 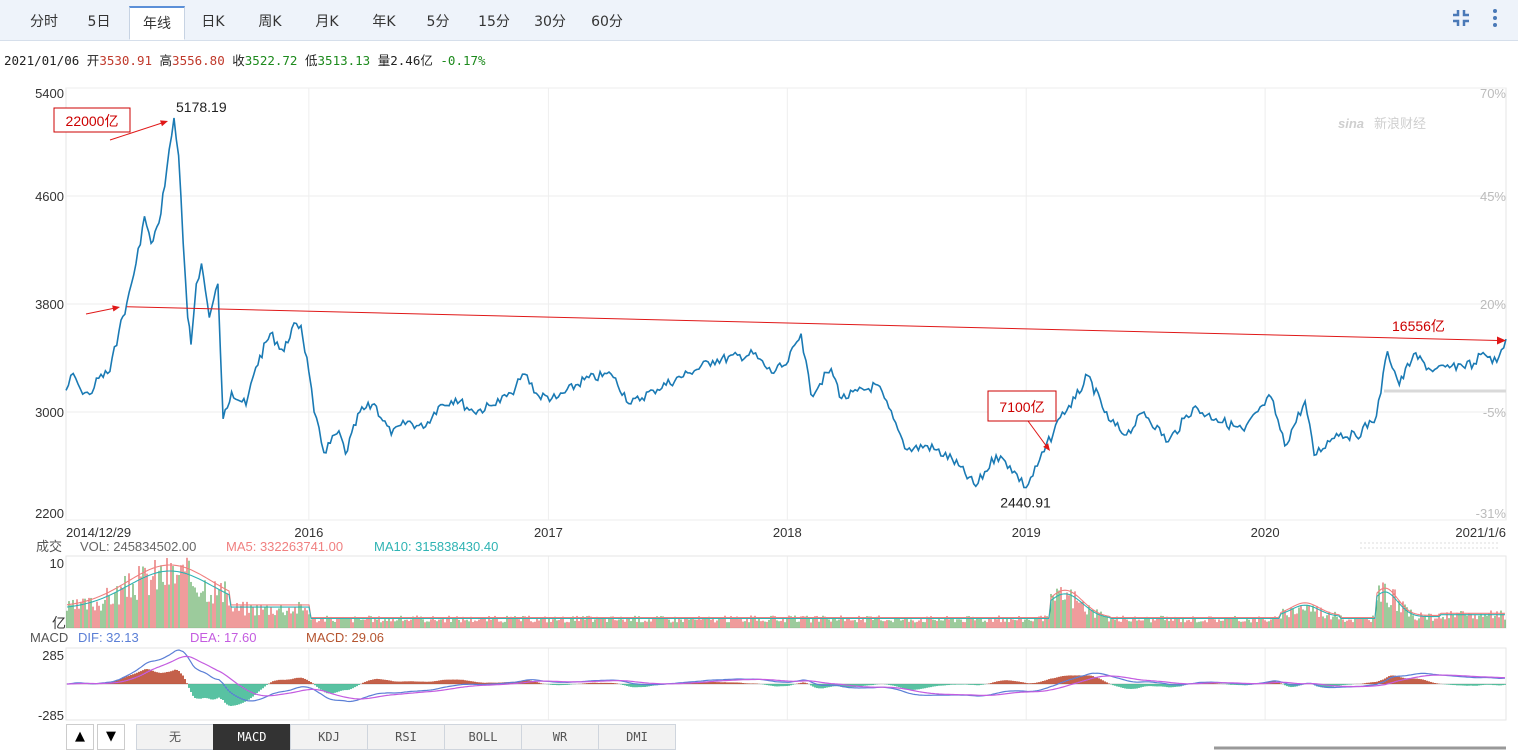 I want to click on trend-line, so click(x=812, y=323).